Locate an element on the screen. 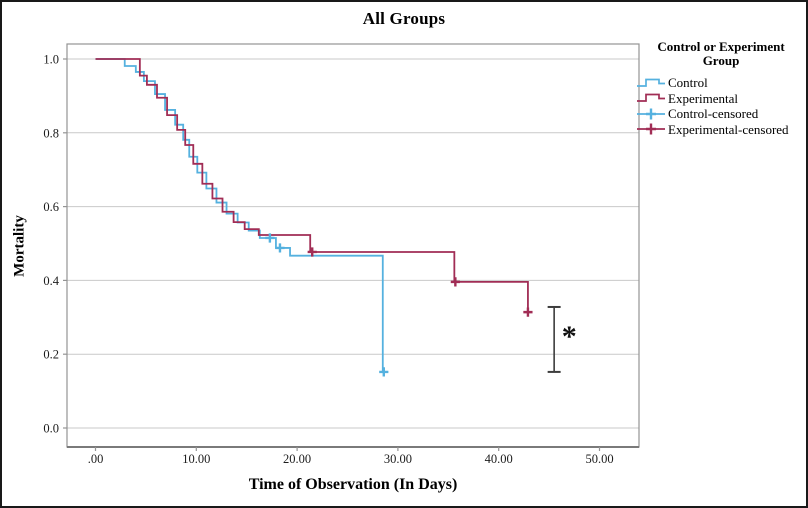  legend-item-label: Experimental is located at coordinates (703, 98).